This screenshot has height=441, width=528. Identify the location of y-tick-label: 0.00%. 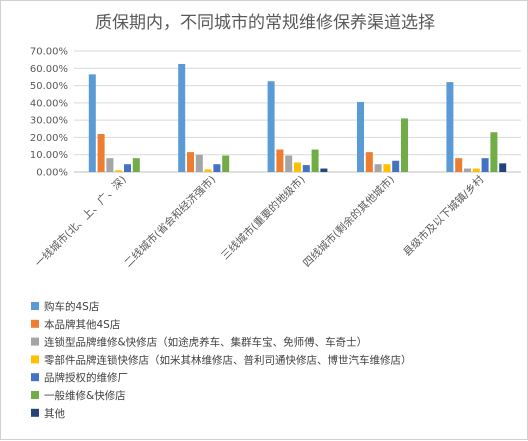
(52, 173).